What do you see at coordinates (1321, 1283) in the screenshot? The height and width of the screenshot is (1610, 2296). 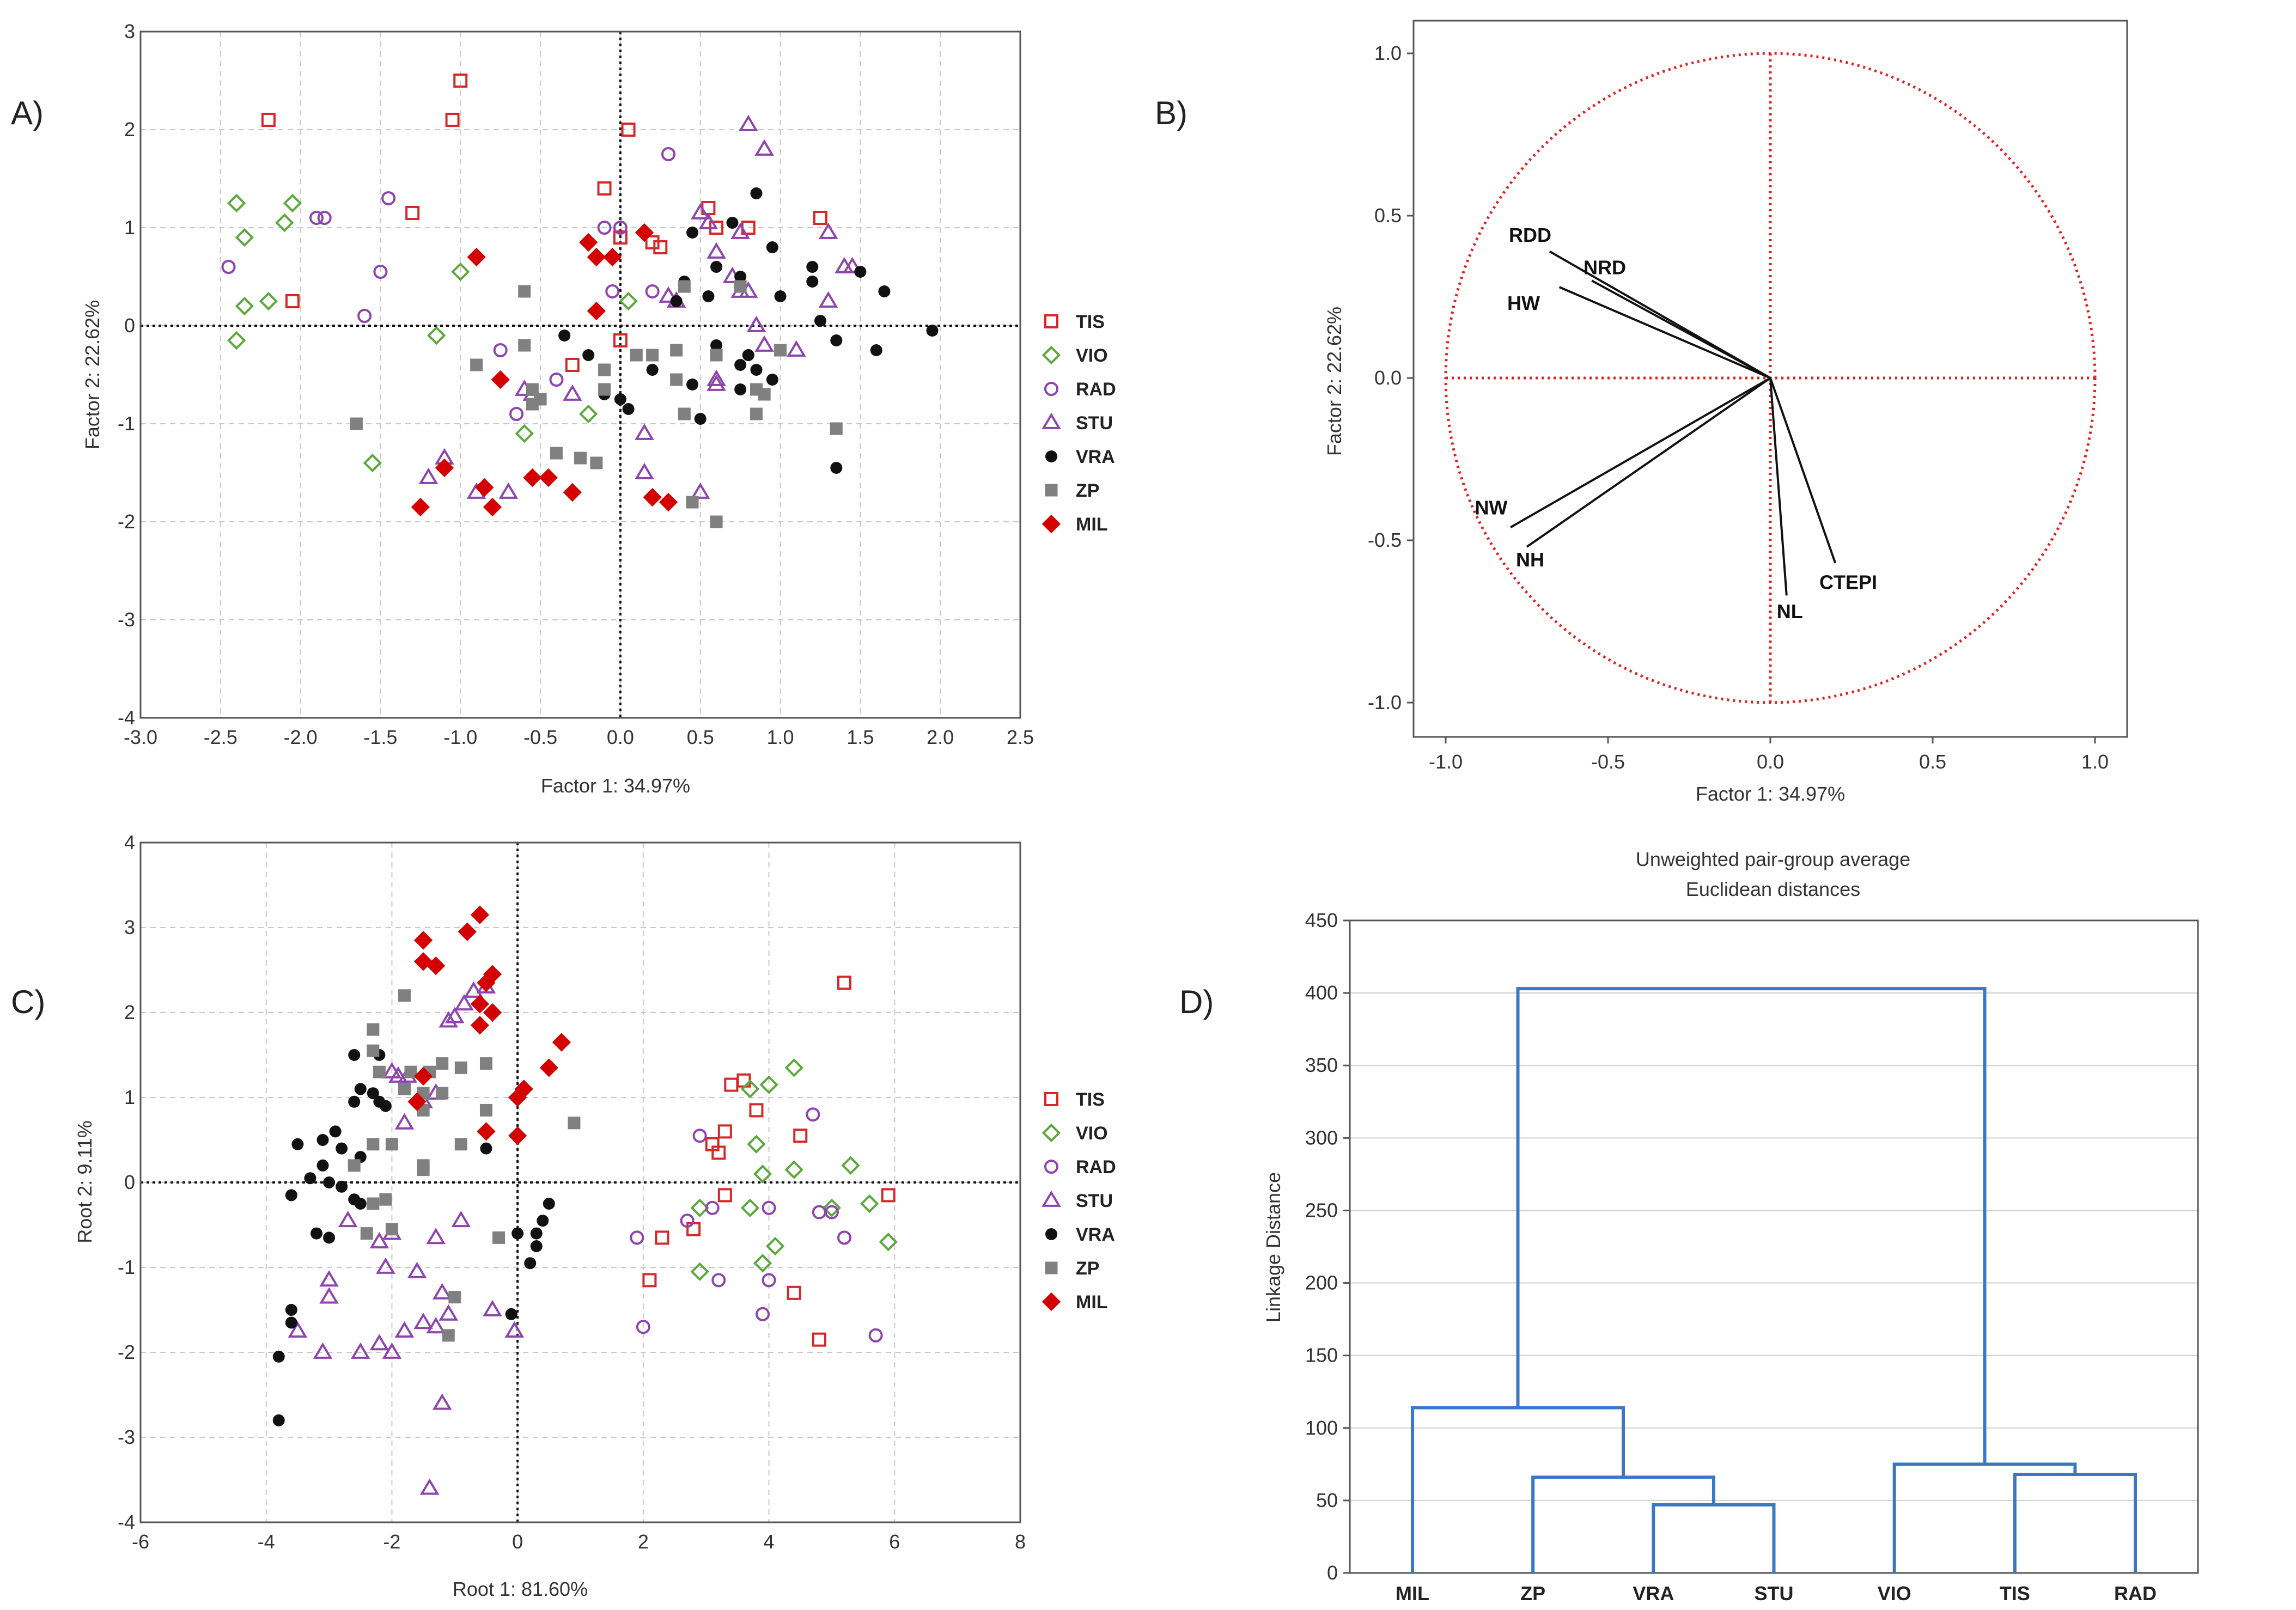 I see `y-tick-label: 200` at bounding box center [1321, 1283].